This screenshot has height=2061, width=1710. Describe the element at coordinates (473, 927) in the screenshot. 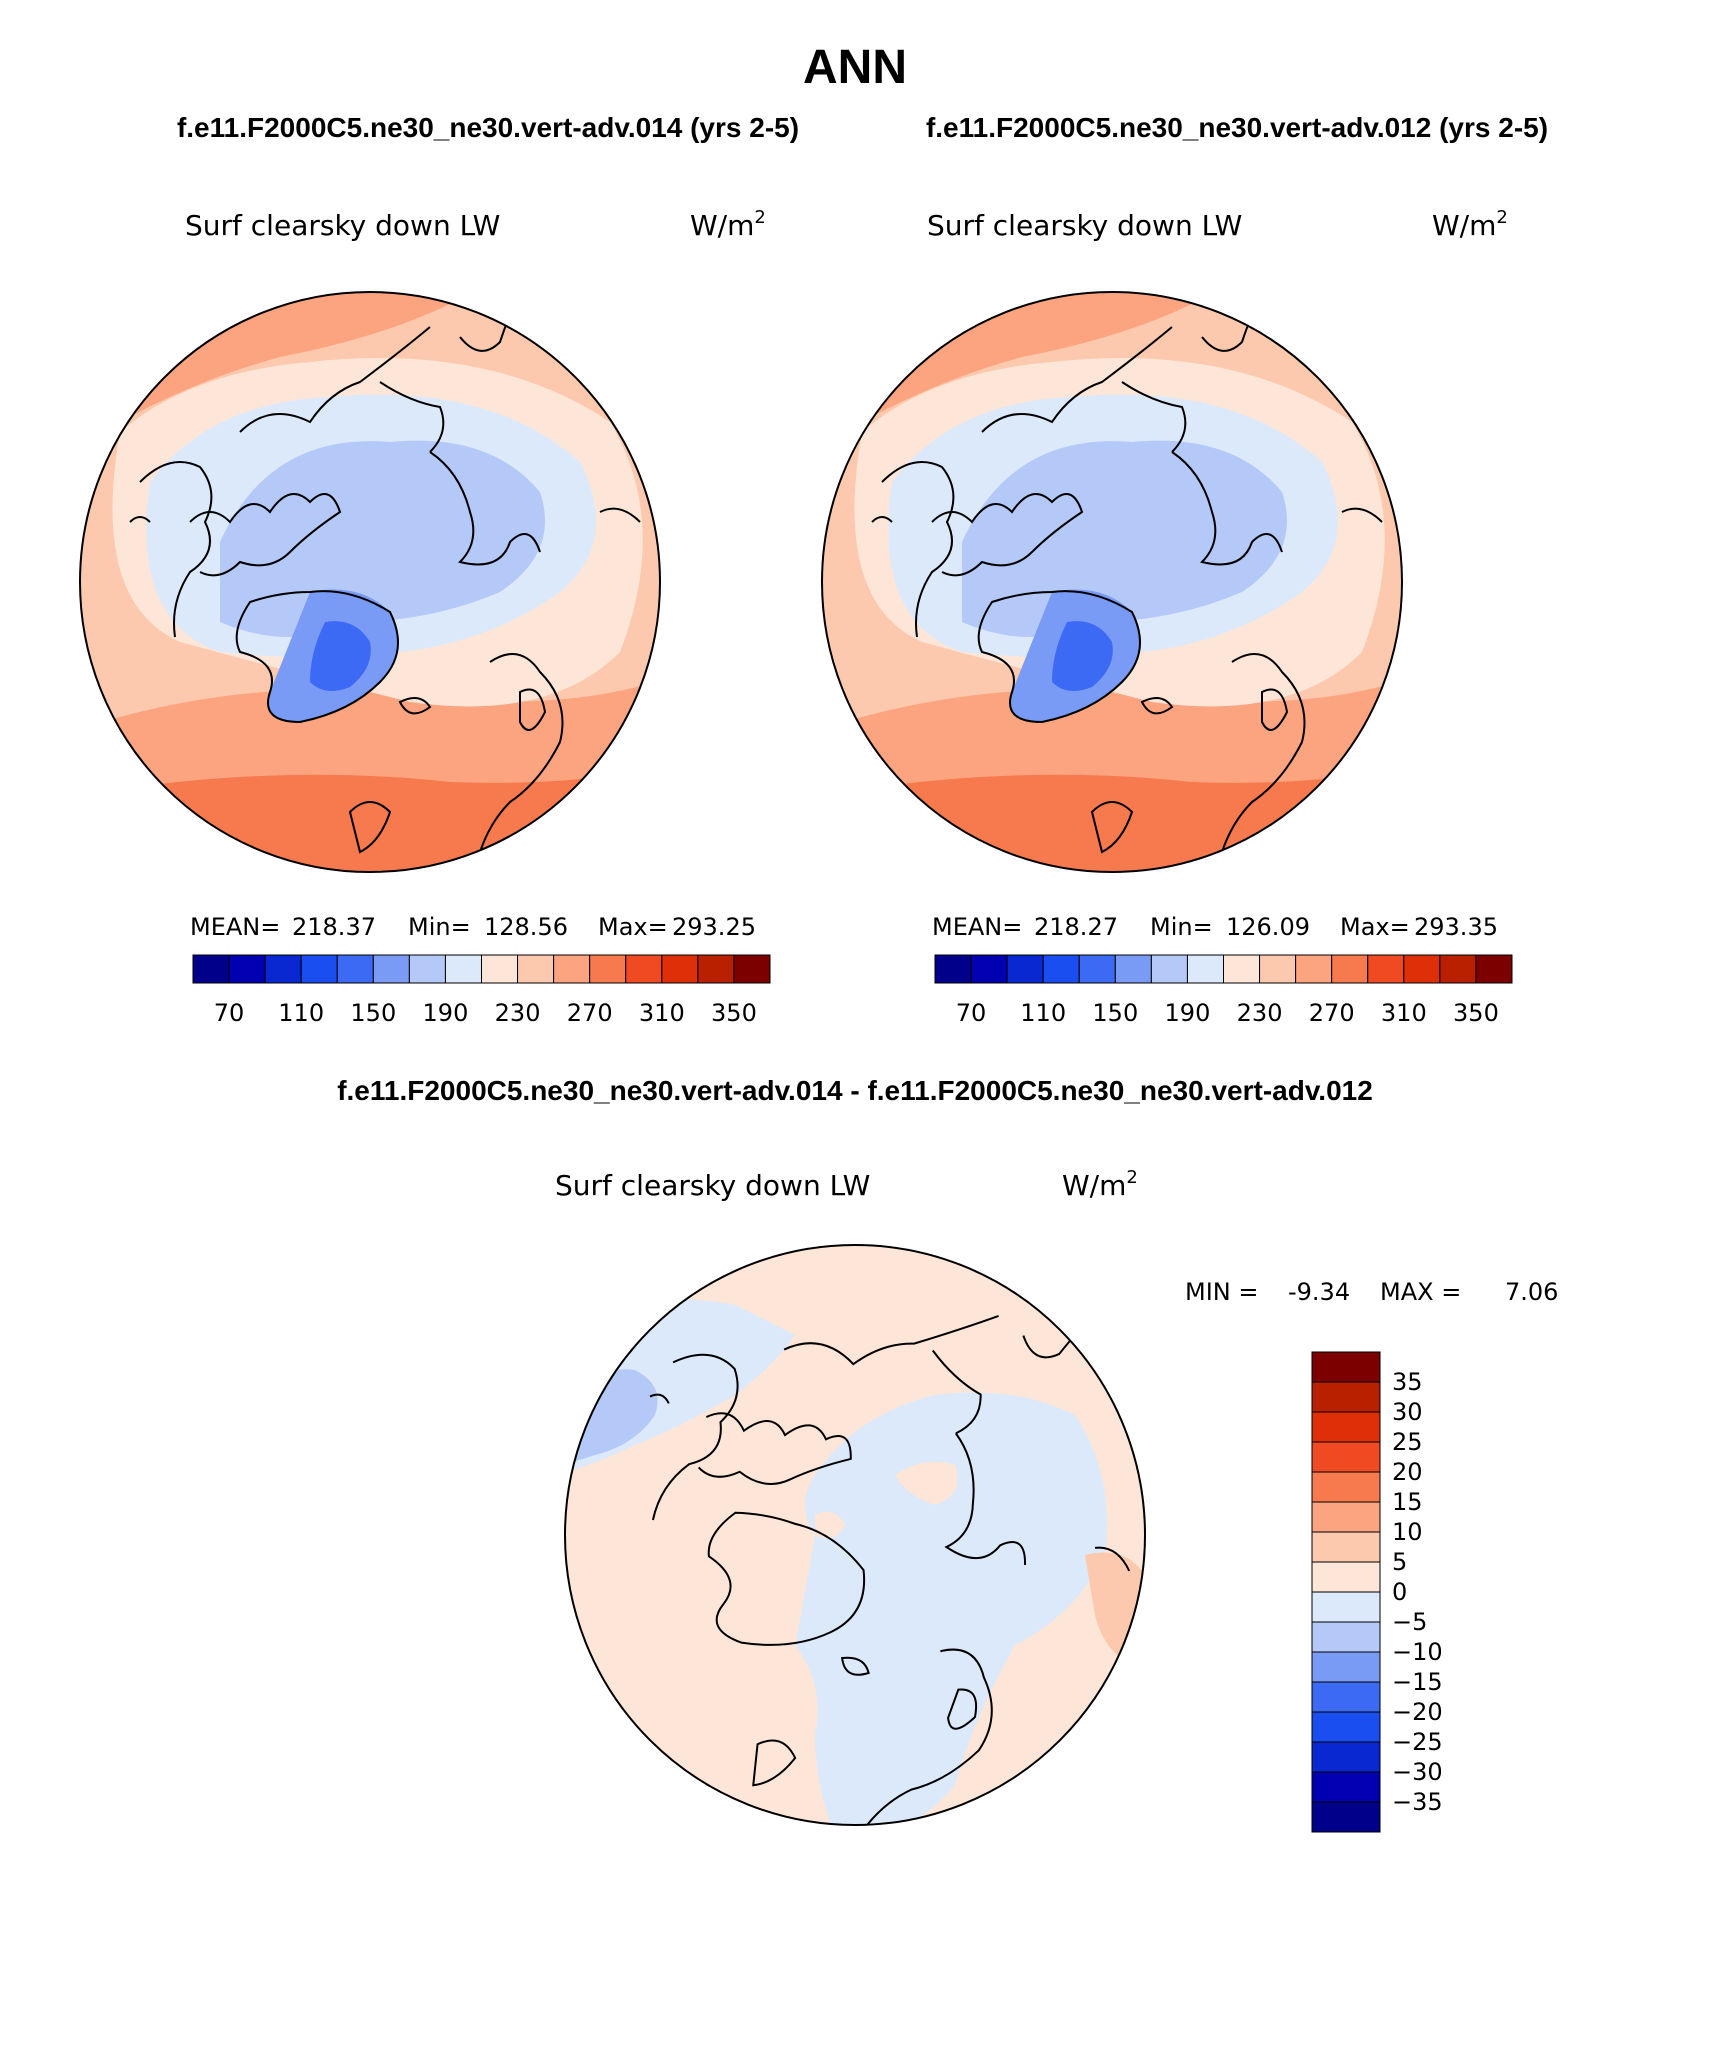

I see `left-stats: MEAN= 218.37 Min= 128.56 Max= 293.25` at that location.